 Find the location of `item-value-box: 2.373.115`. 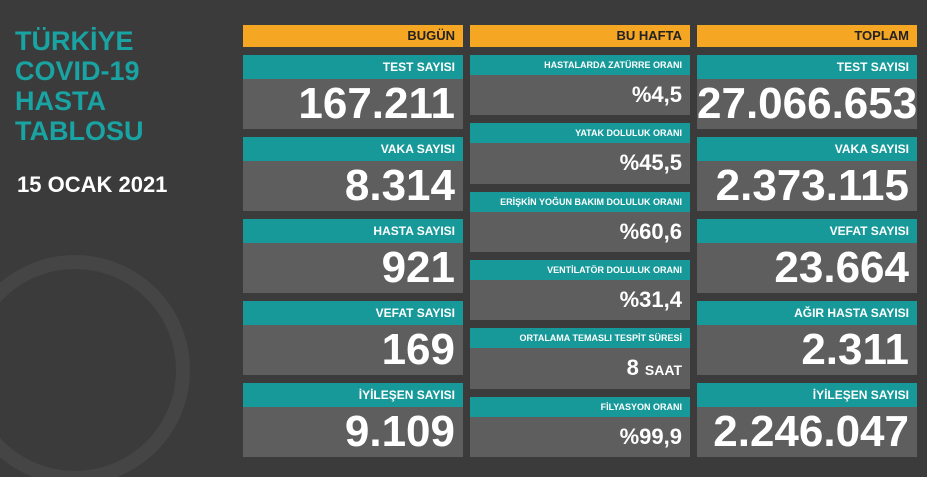

item-value-box: 2.373.115 is located at coordinates (807, 186).